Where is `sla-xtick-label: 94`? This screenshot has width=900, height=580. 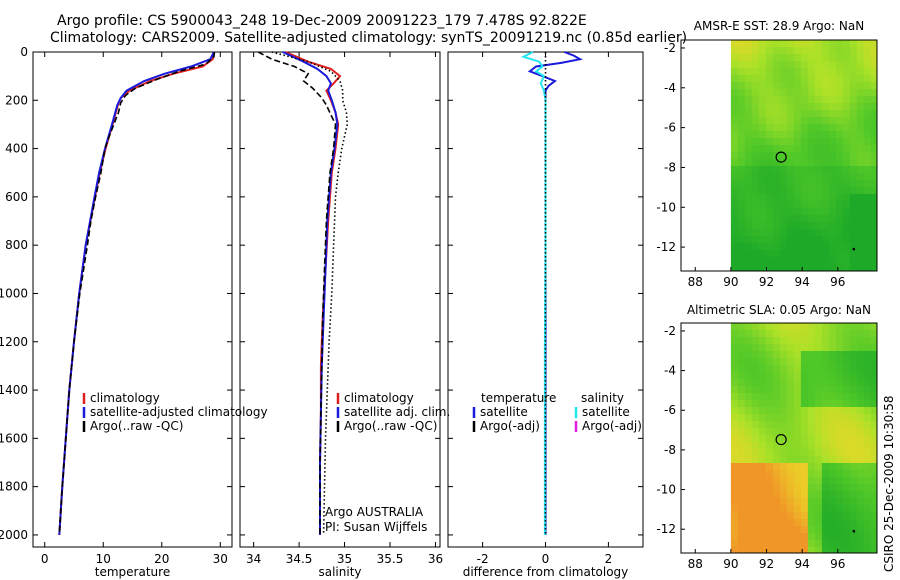
sla-xtick-label: 94 is located at coordinates (802, 564).